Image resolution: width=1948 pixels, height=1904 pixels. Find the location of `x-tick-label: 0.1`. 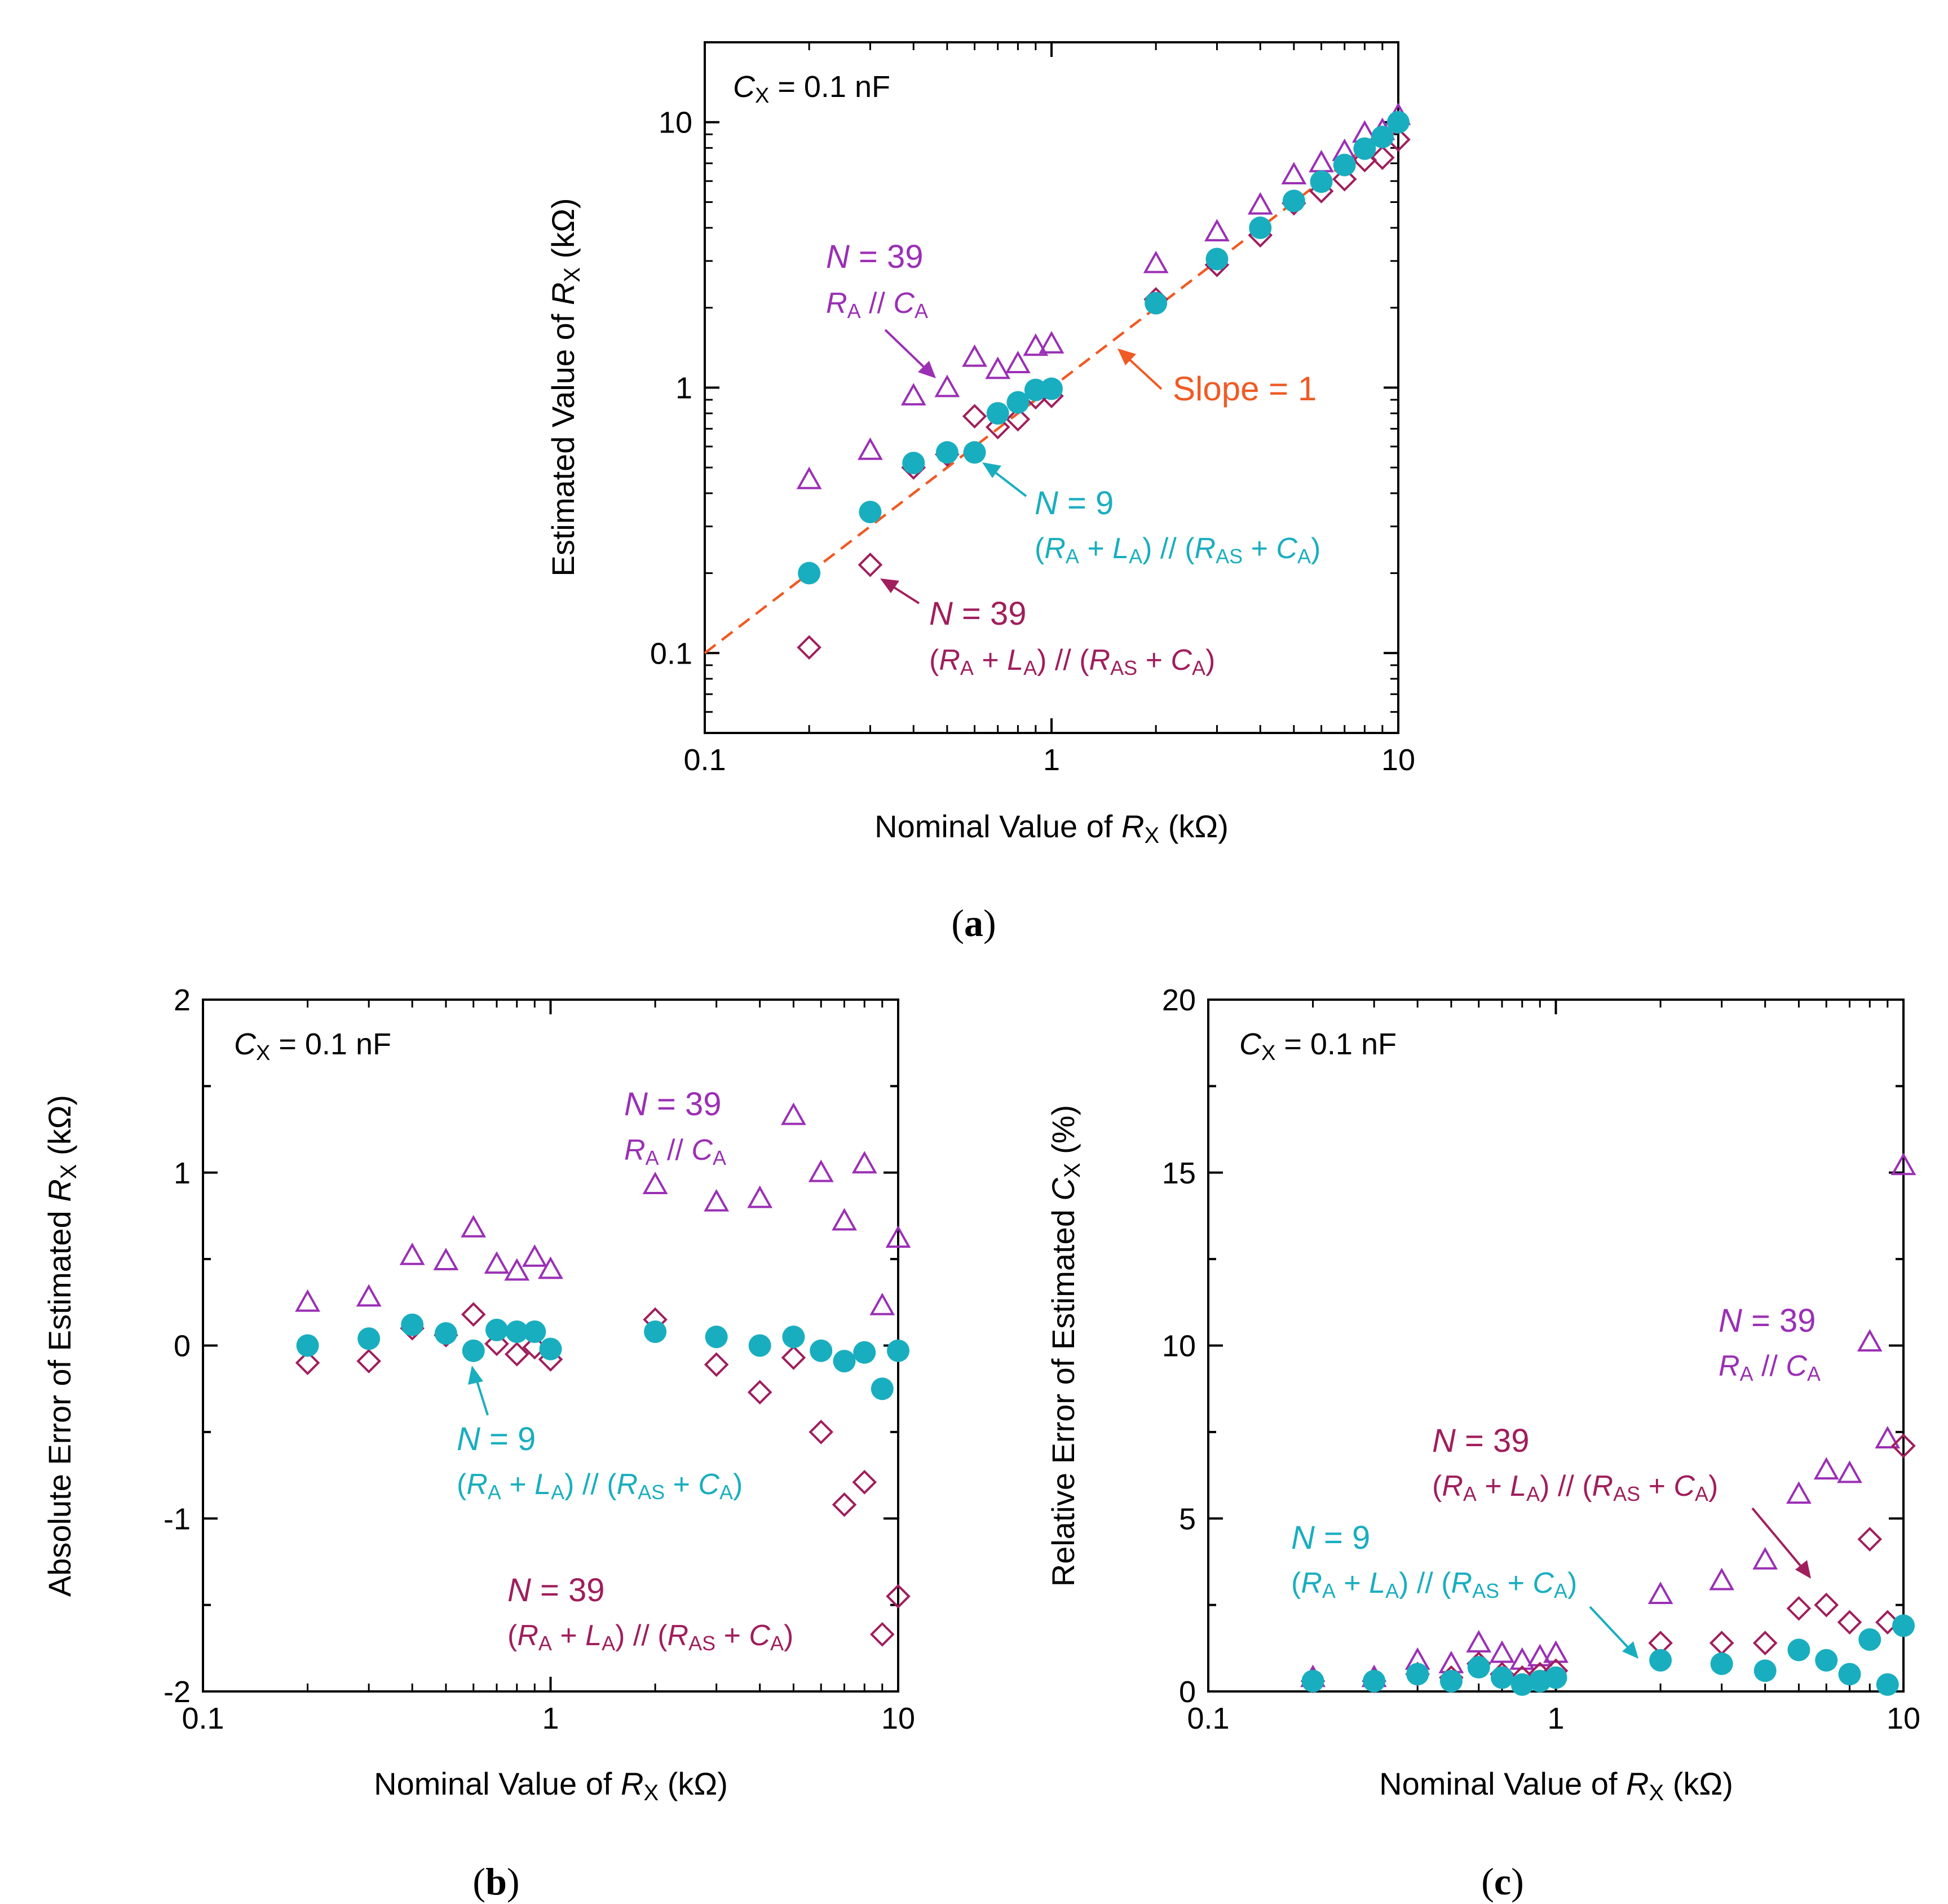

x-tick-label: 0.1 is located at coordinates (203, 1718).